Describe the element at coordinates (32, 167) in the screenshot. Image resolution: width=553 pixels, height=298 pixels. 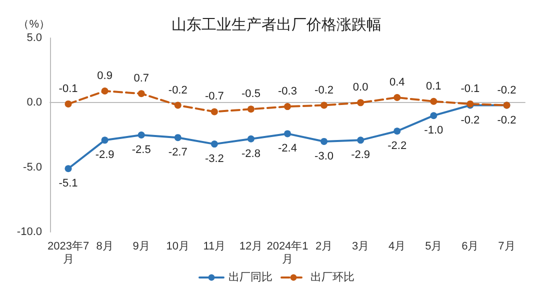
I see `y-tick-label: -5.0` at that location.